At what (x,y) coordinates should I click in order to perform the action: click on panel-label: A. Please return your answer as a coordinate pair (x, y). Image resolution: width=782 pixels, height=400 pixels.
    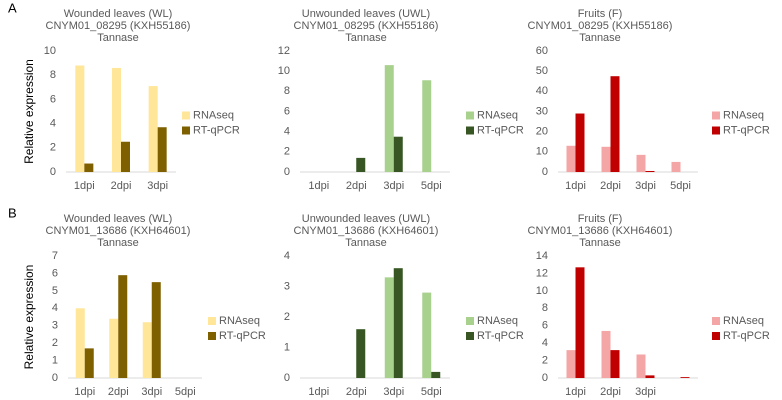
    Looking at the image, I should click on (12, 7).